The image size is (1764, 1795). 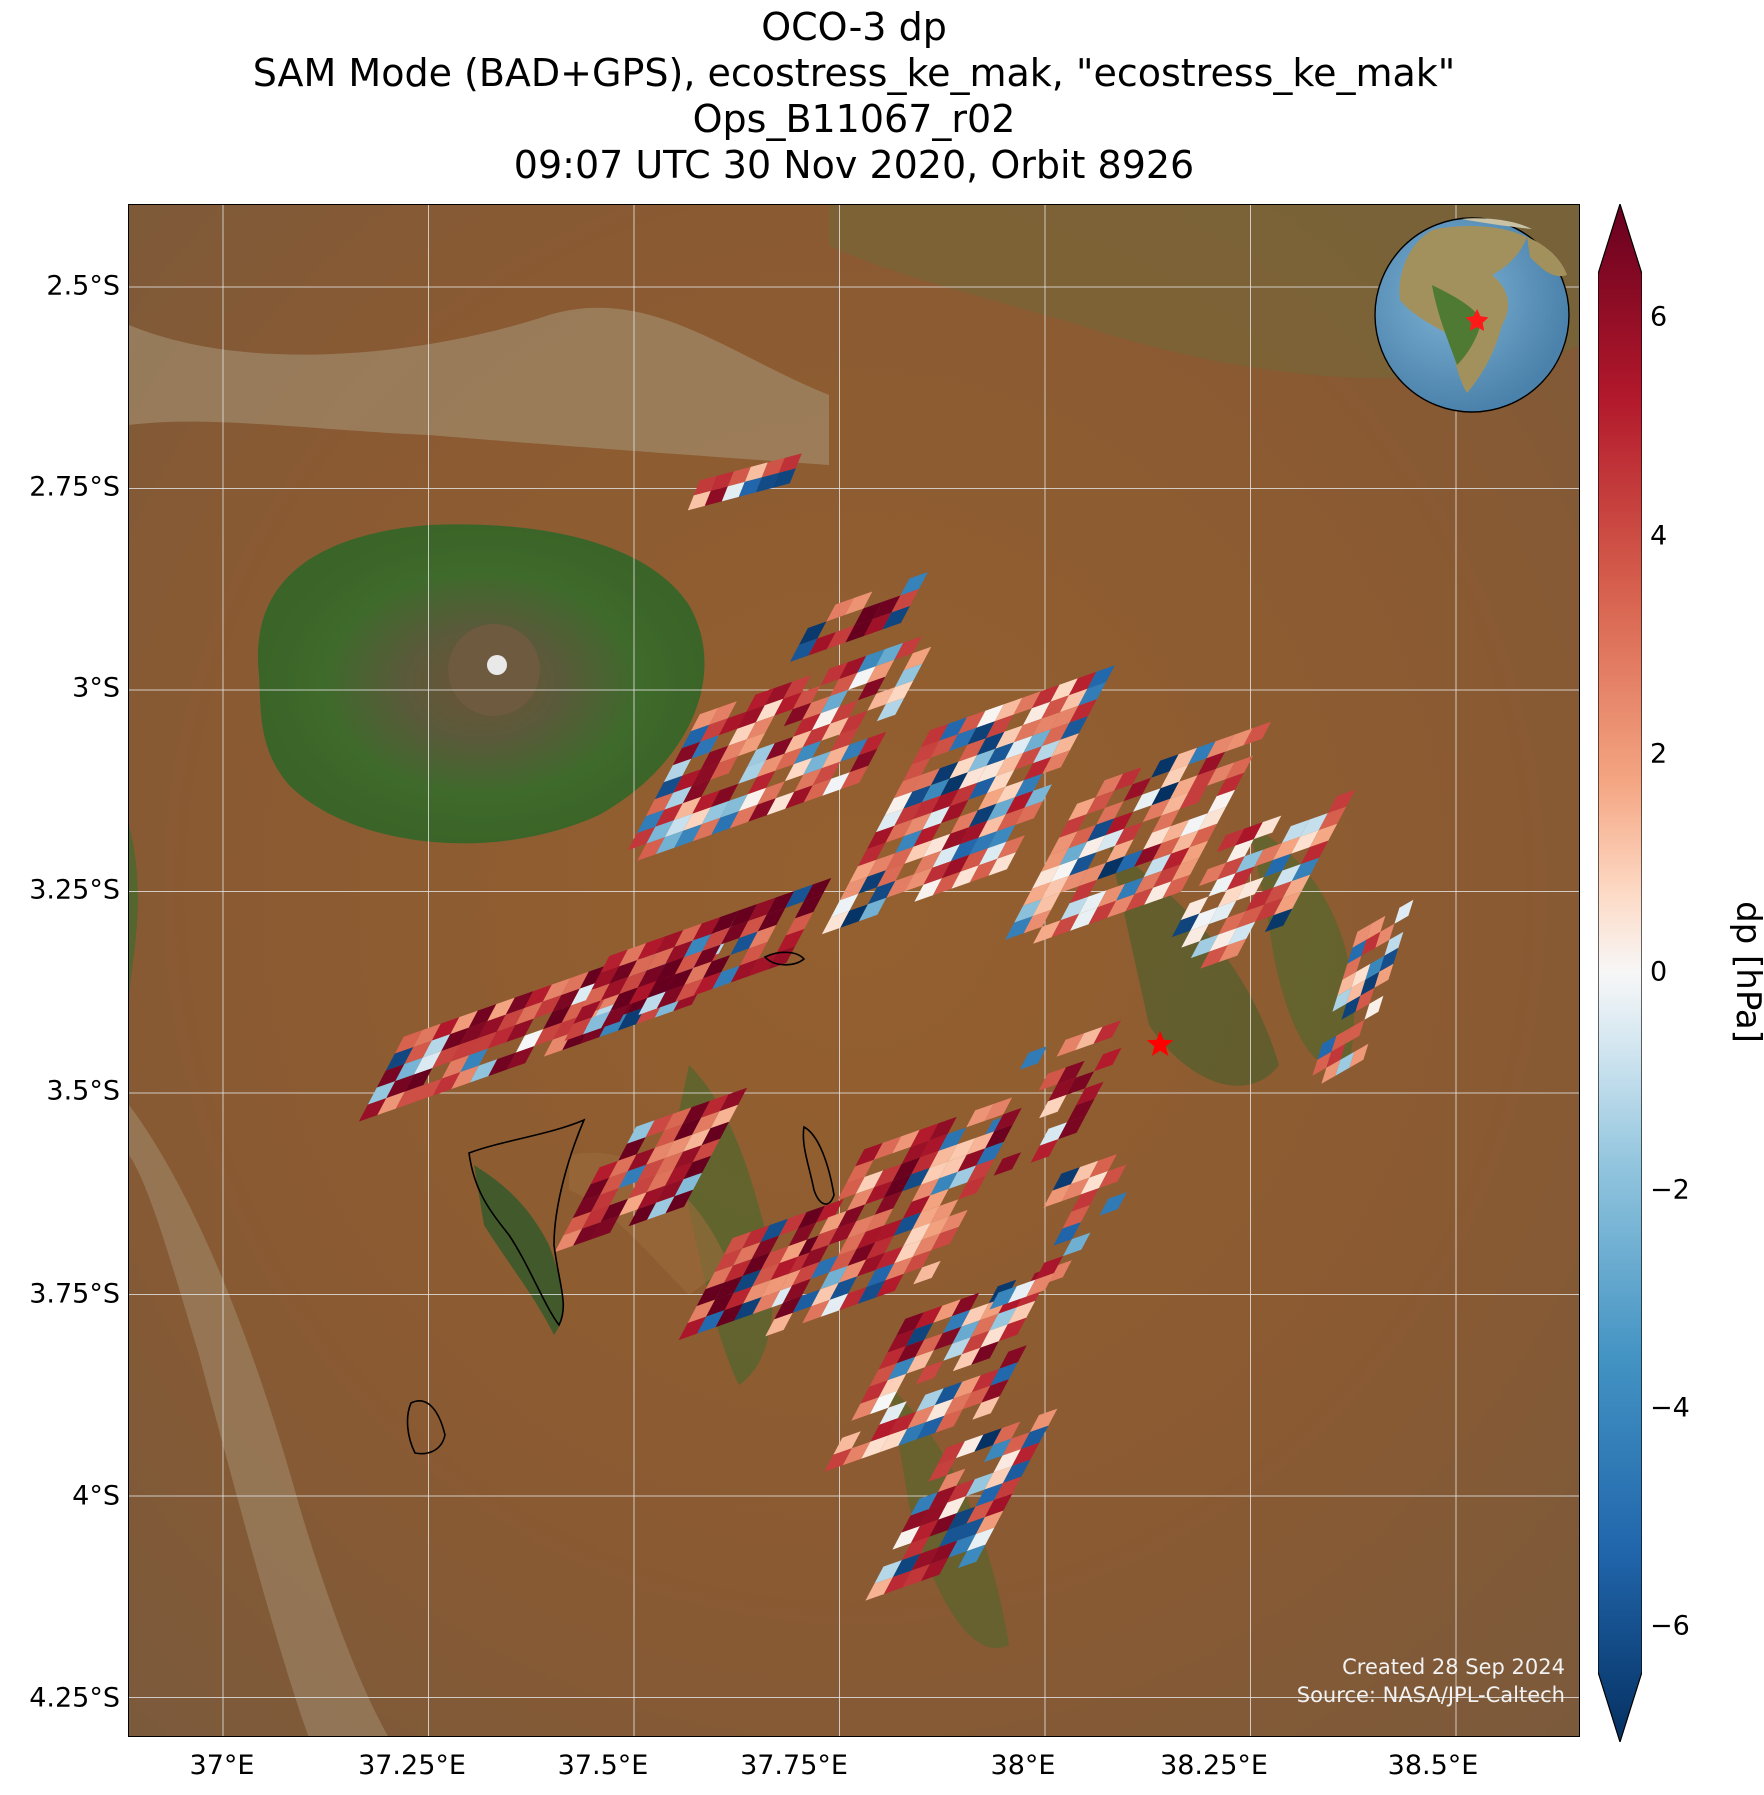 What do you see at coordinates (497, 665) in the screenshot?
I see `summit-ice` at bounding box center [497, 665].